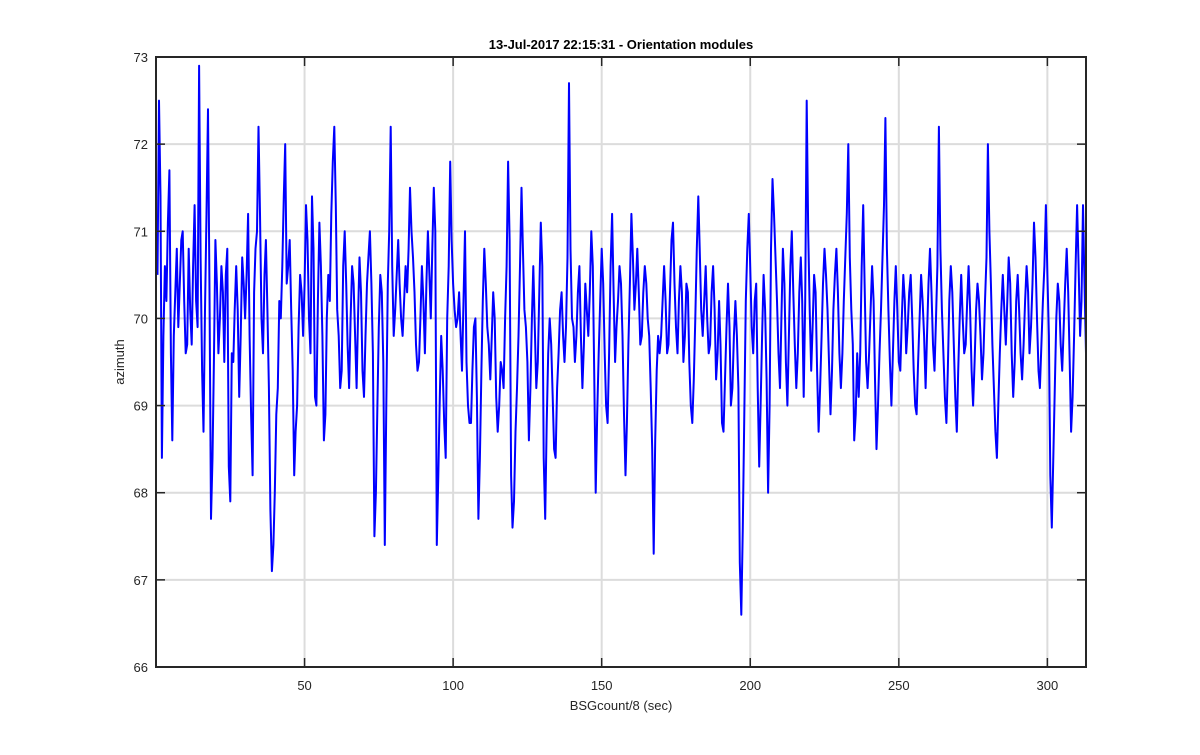 Image resolution: width=1200 pixels, height=755 pixels. I want to click on y-tick-label: 66, so click(141, 667).